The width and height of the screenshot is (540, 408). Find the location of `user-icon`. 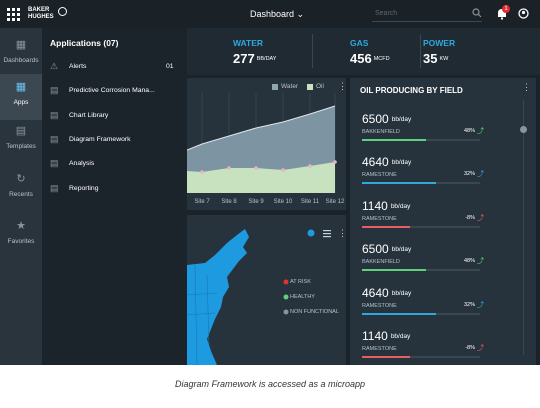

user-icon is located at coordinates (523, 13).